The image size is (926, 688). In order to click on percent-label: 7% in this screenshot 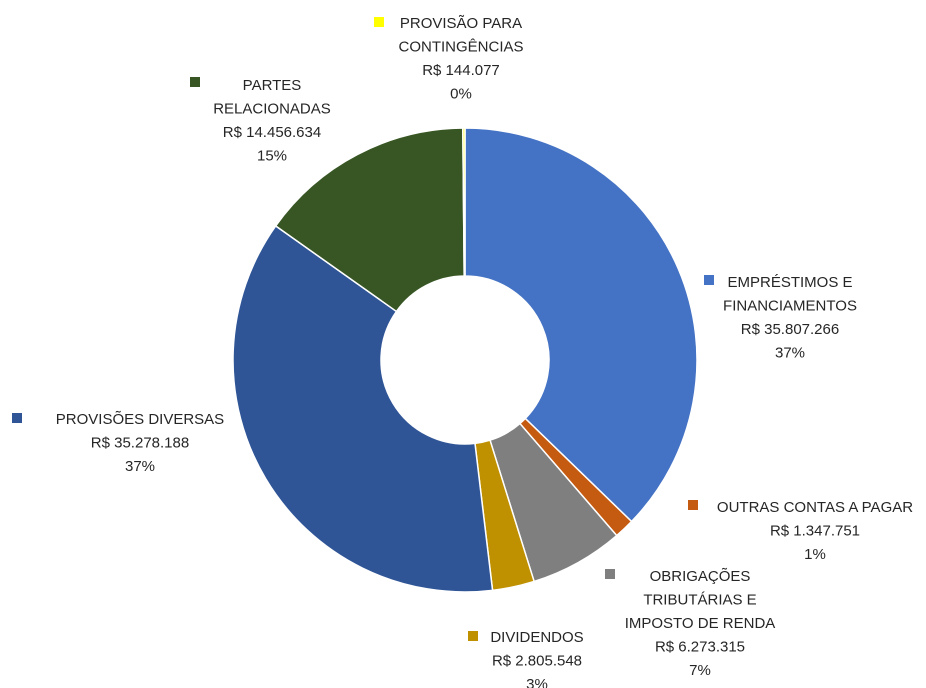, I will do `click(700, 670)`.